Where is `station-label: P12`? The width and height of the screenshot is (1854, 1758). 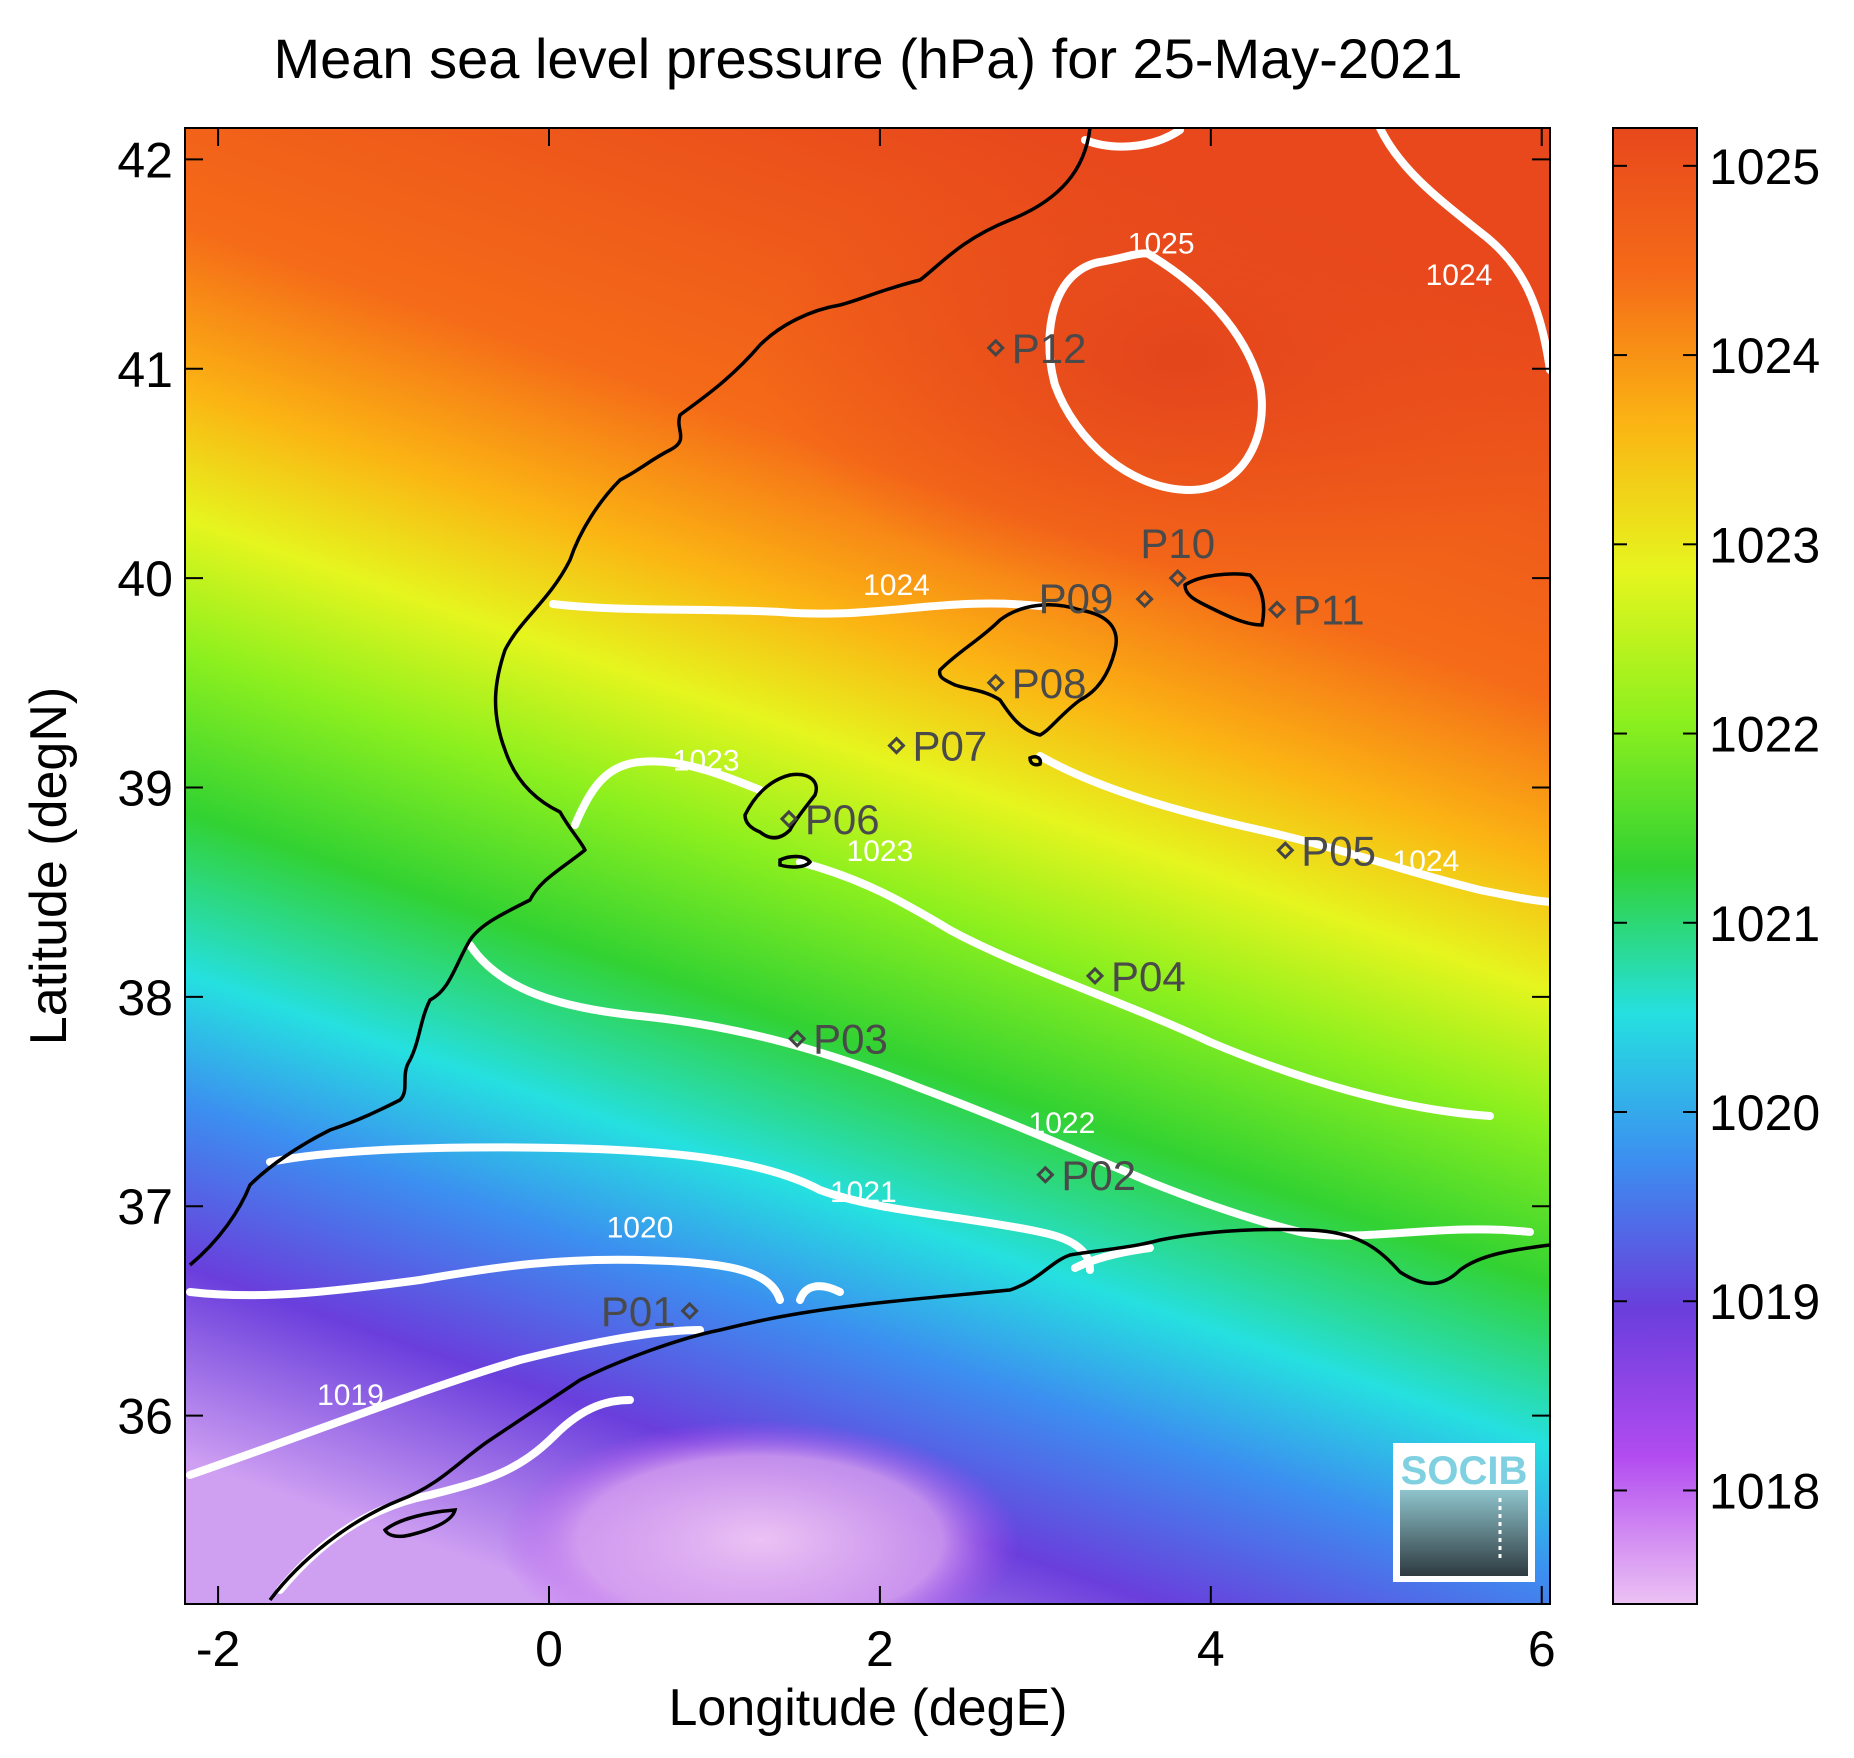 station-label: P12 is located at coordinates (1049, 348).